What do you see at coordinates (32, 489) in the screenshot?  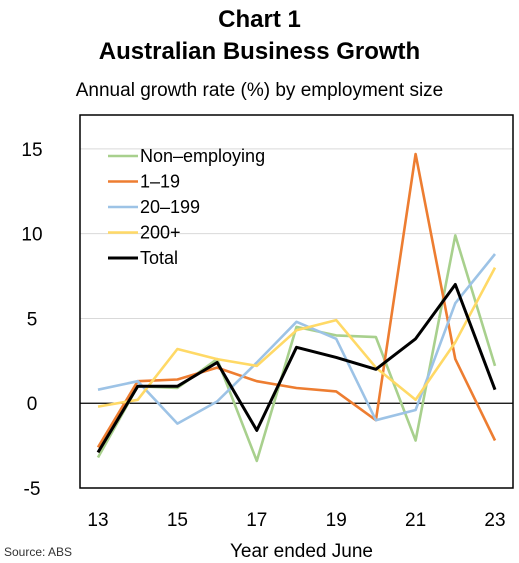 I see `y-tick-label: -5` at bounding box center [32, 489].